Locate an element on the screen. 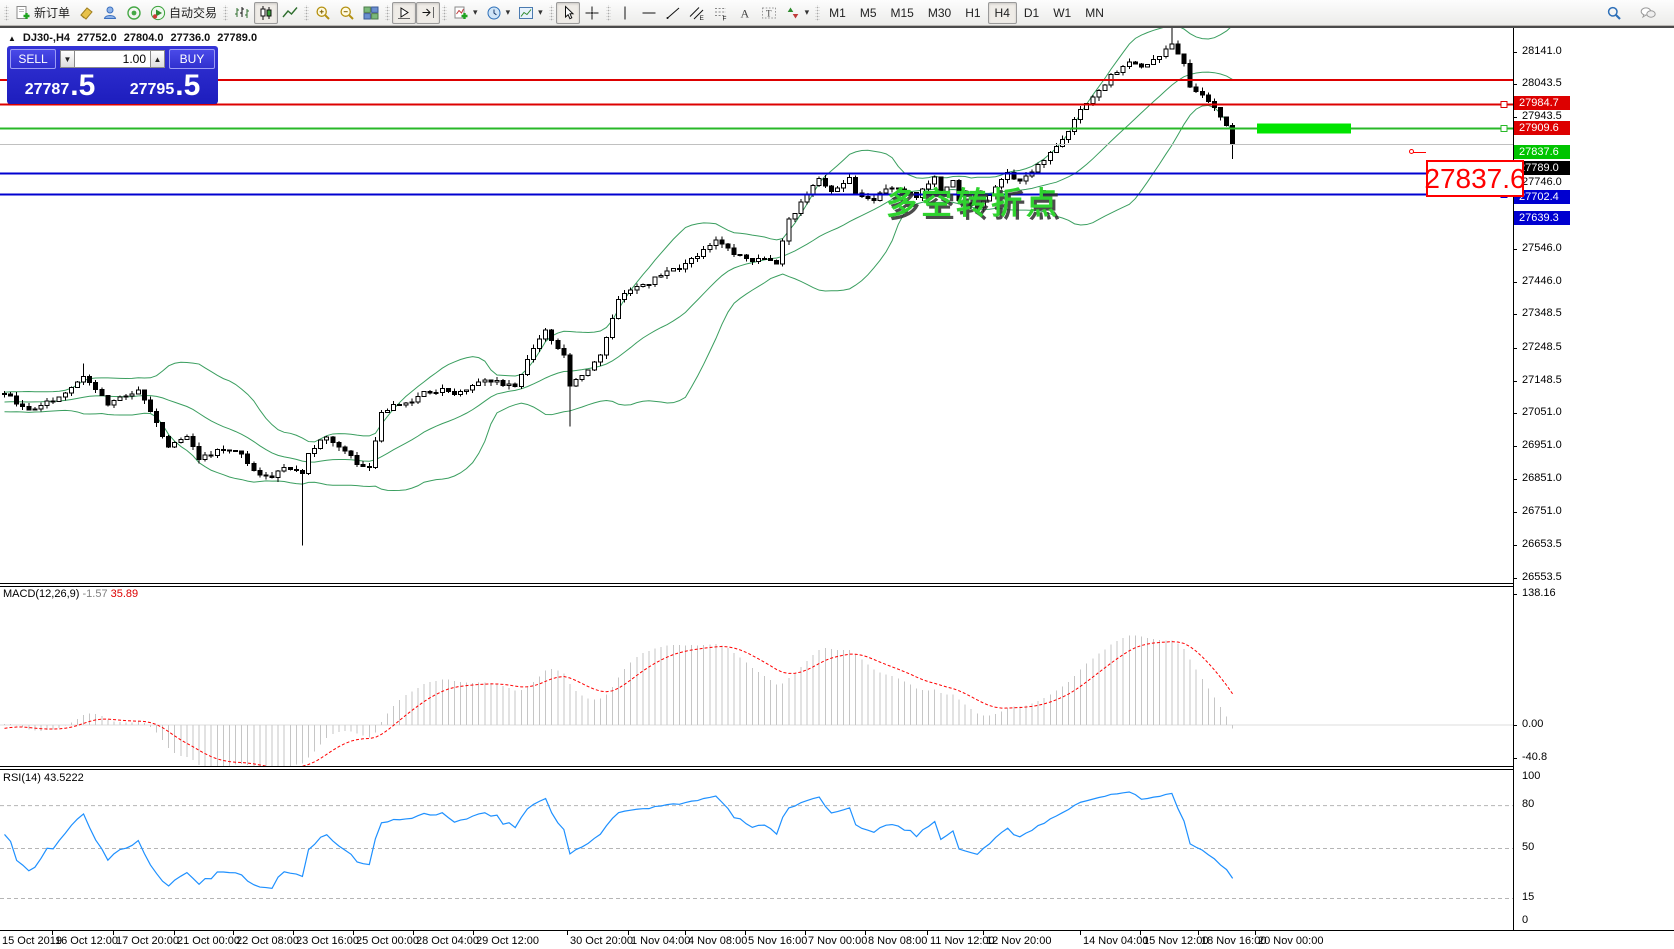 The image size is (1674, 949). timeframe-m15: M15 is located at coordinates (902, 13).